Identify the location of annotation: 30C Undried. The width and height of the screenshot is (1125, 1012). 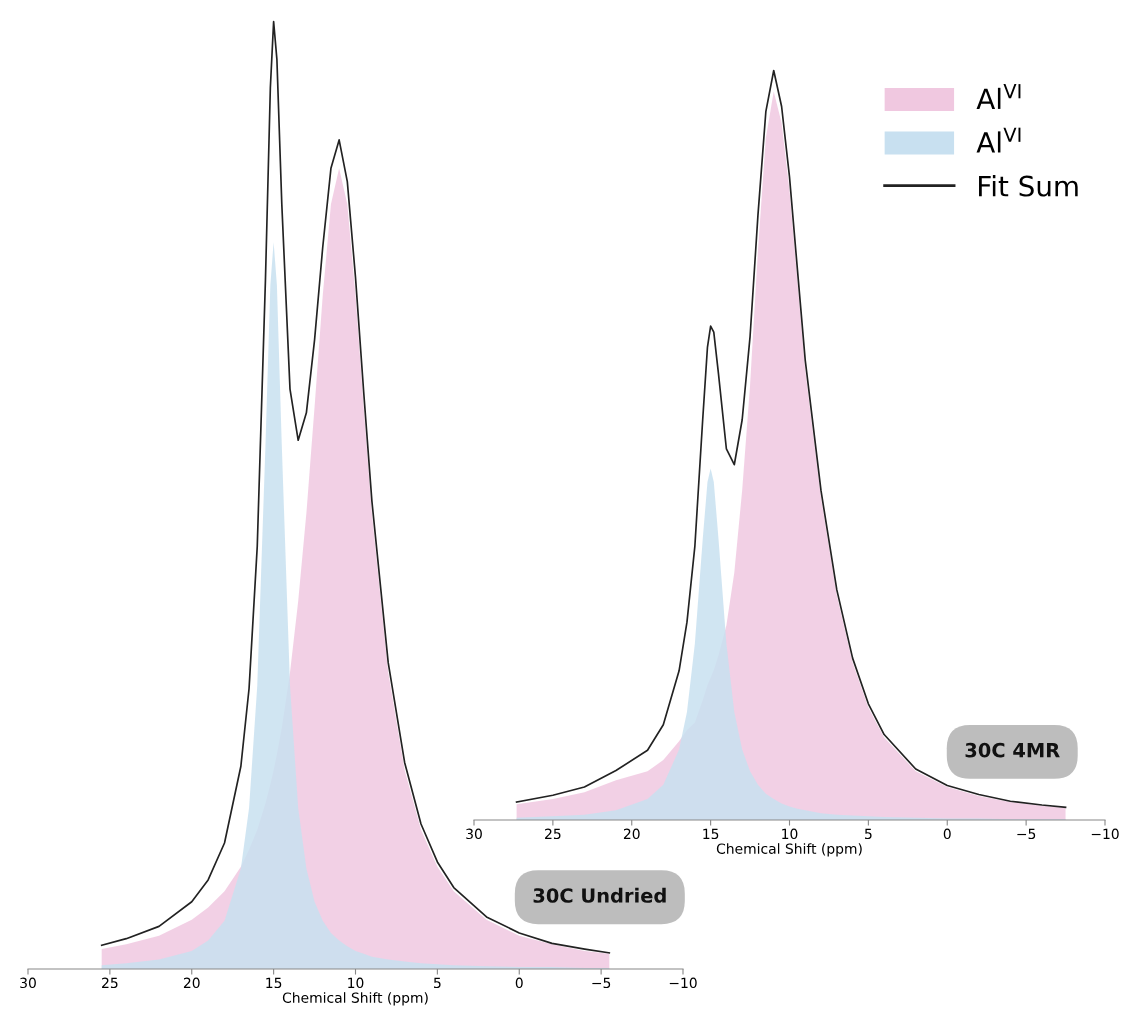
(599, 895).